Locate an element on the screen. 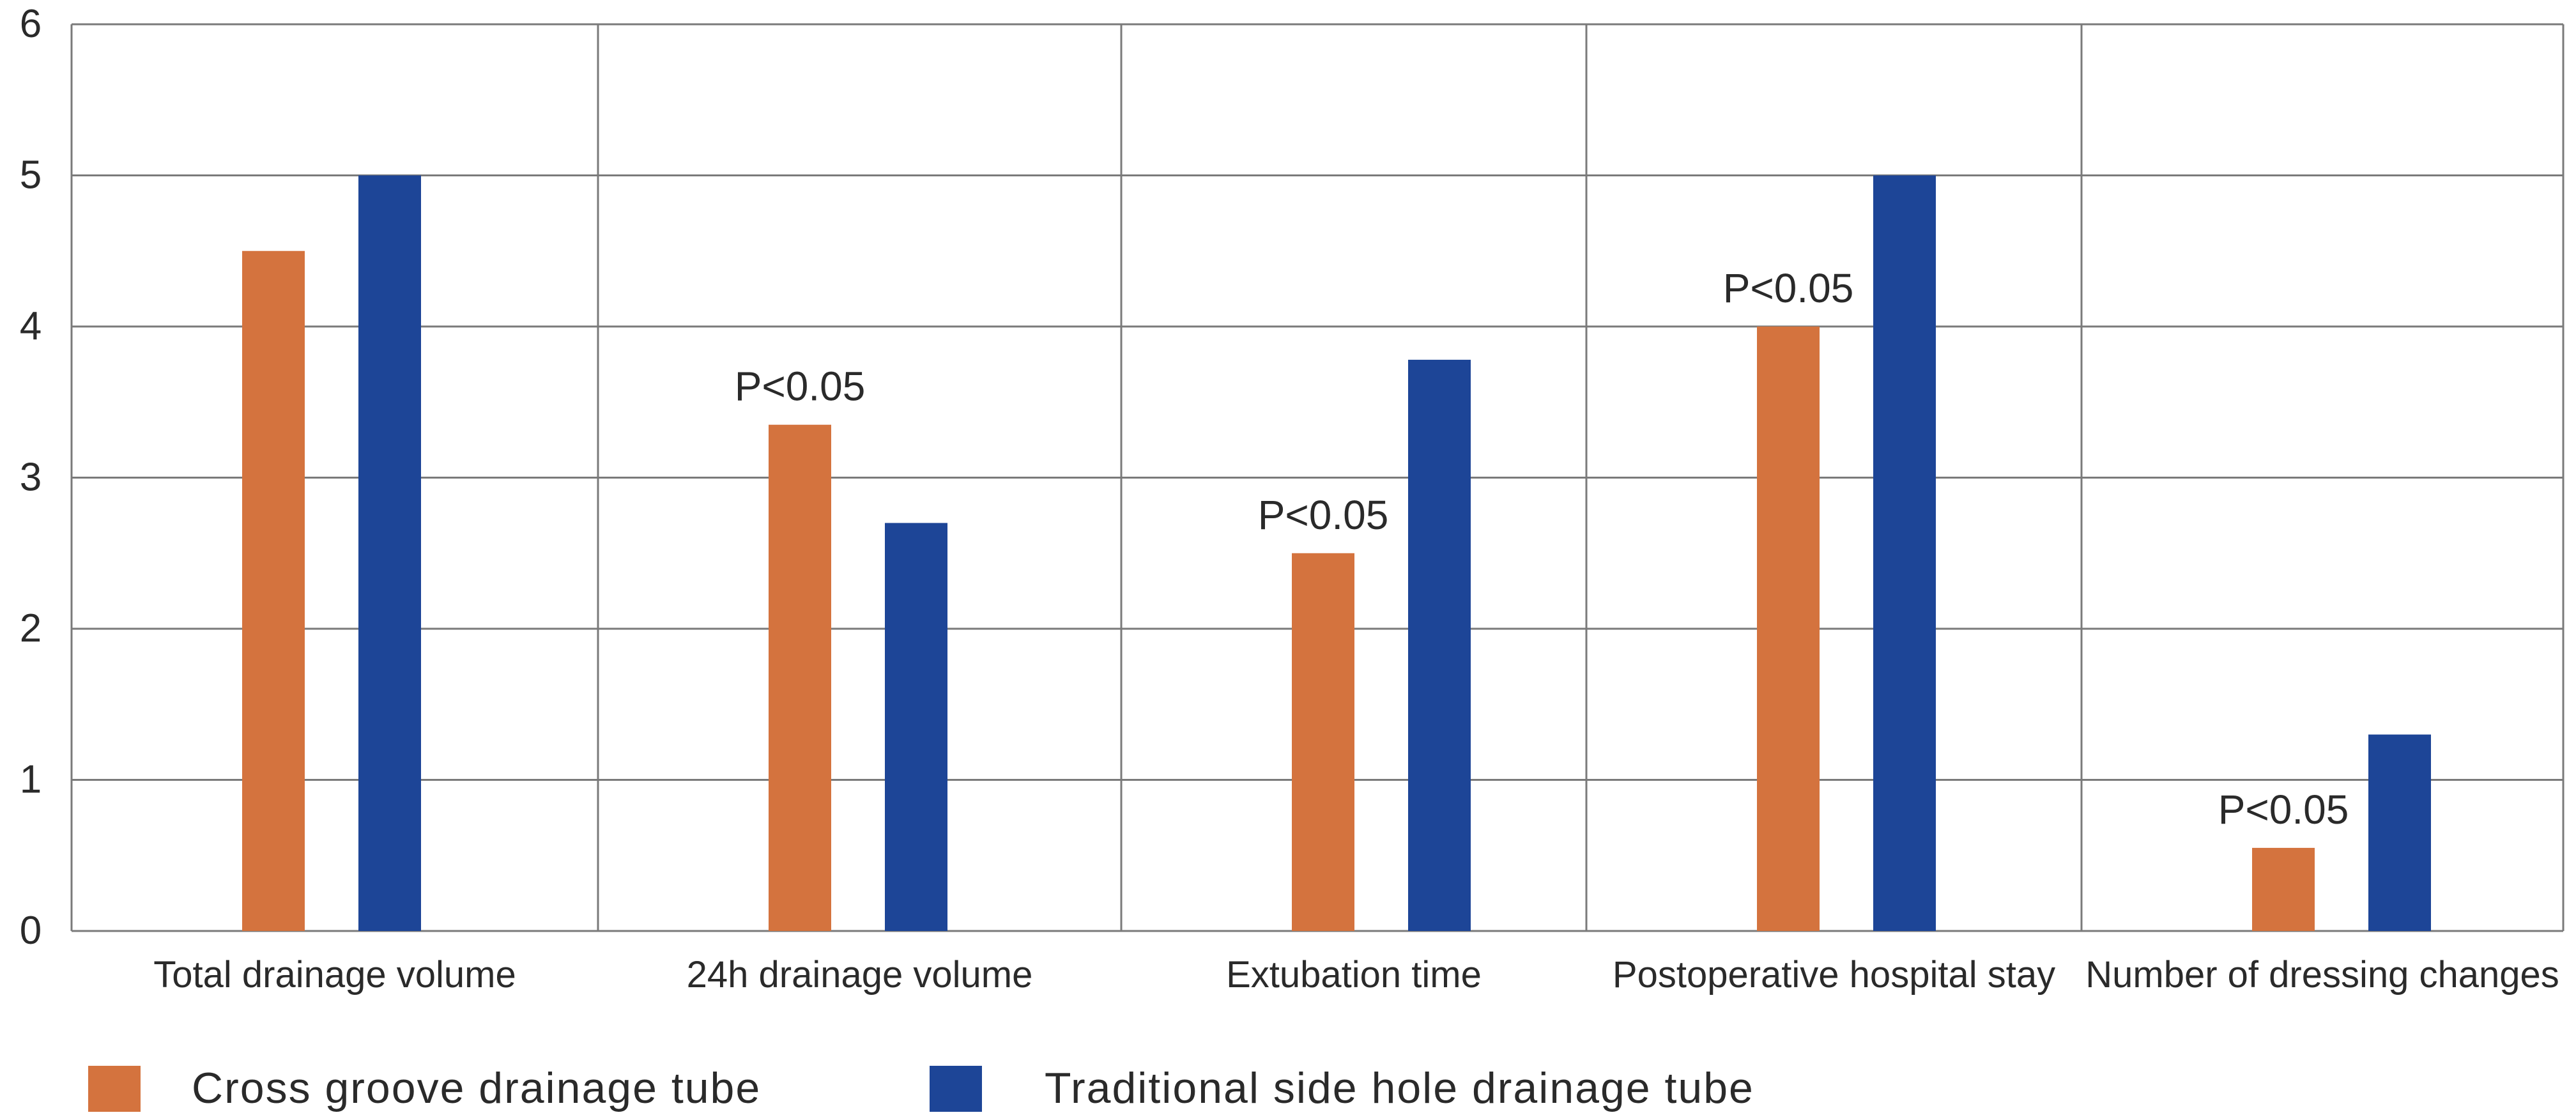  annotation-p-value-2: P<0.05 is located at coordinates (1323, 515).